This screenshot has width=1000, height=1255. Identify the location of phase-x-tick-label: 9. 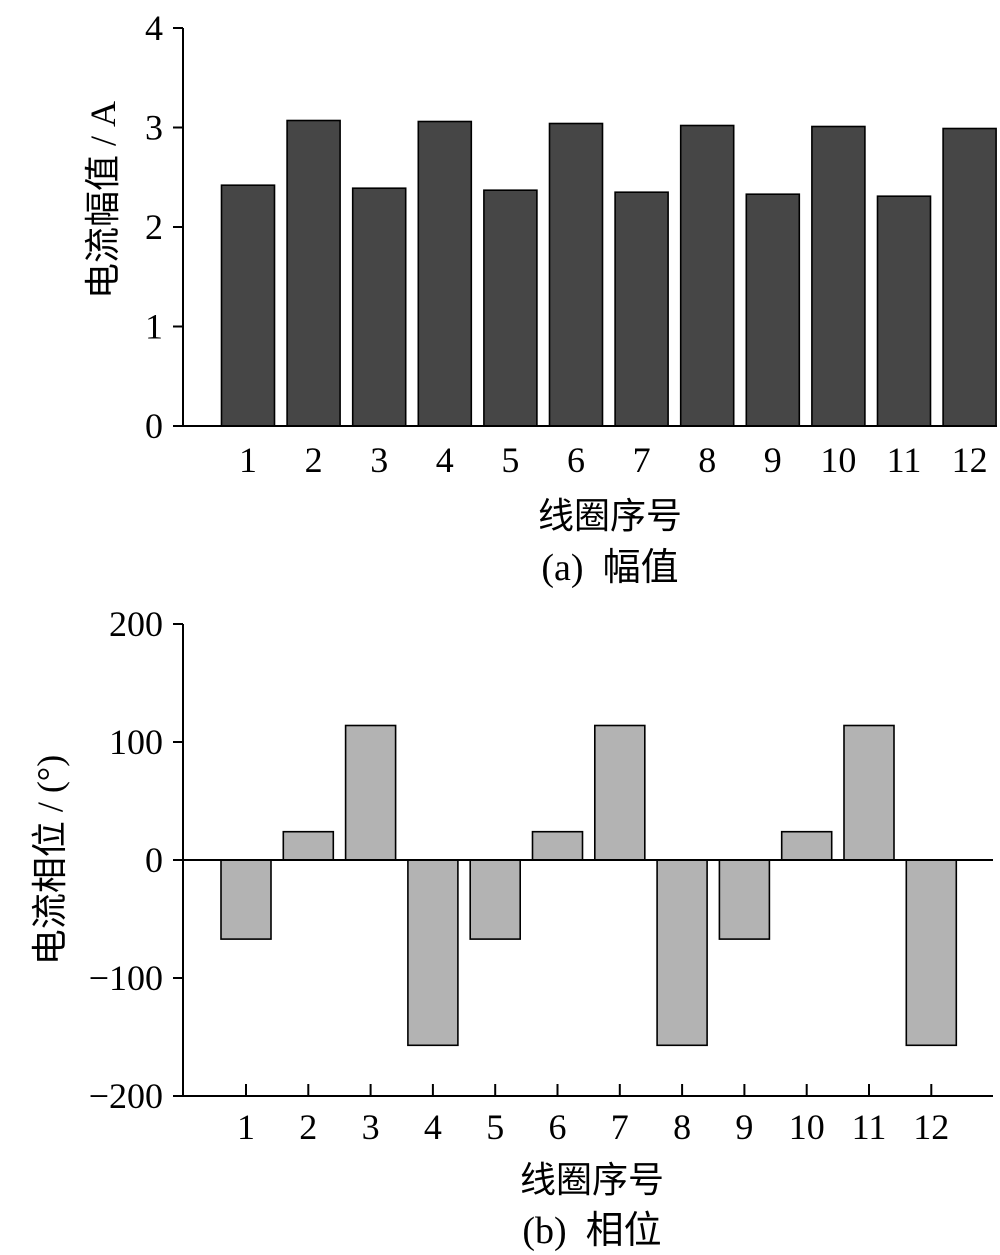
(744, 1127).